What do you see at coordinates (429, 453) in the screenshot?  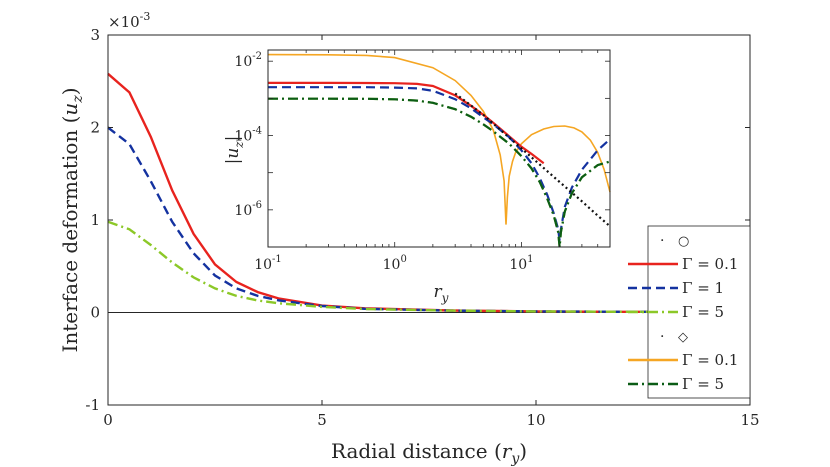 I see `x-axis-label: Radial distance (ry)` at bounding box center [429, 453].